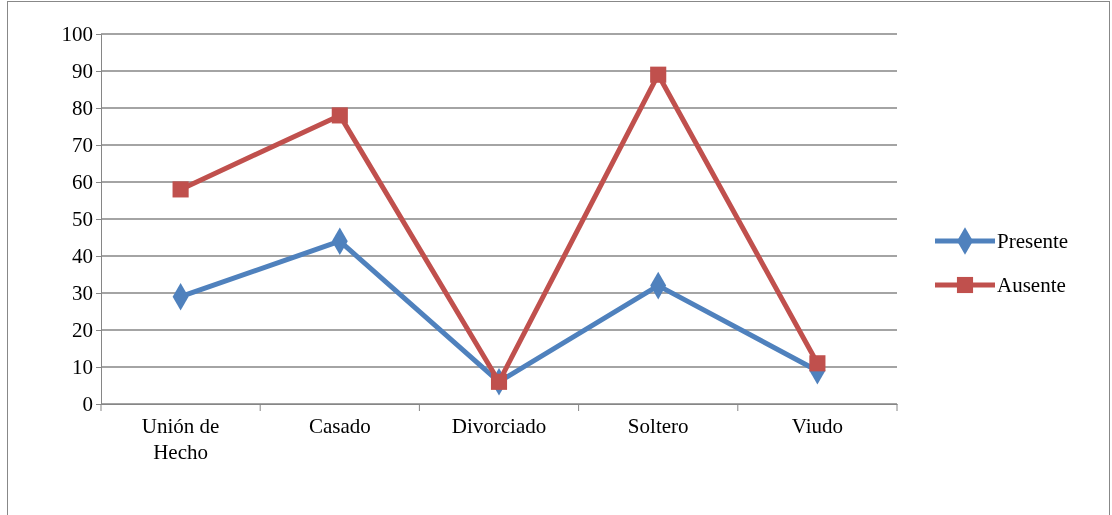  Describe the element at coordinates (82, 330) in the screenshot. I see `y-tick-label: 20` at that location.